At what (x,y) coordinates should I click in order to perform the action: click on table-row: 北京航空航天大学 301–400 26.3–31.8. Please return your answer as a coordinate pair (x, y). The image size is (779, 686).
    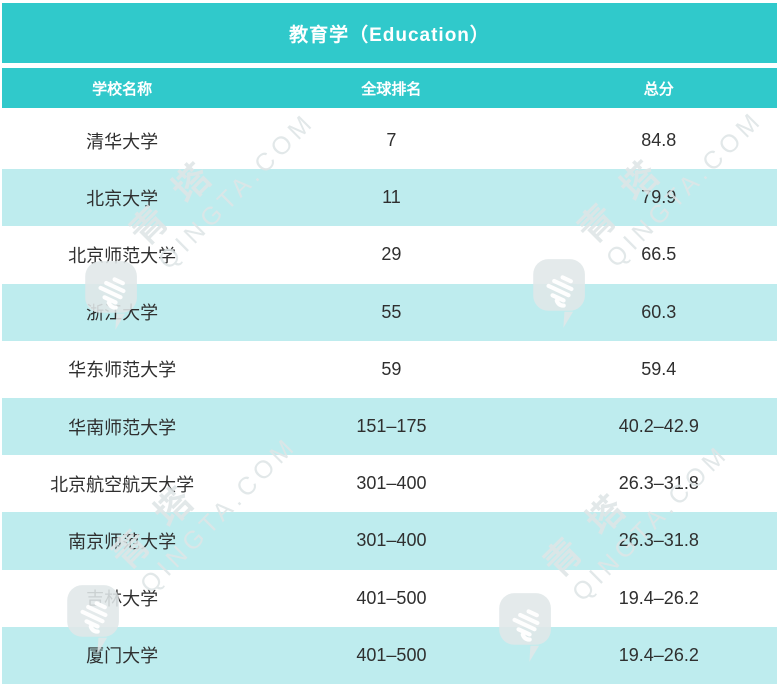
    Looking at the image, I should click on (389, 484).